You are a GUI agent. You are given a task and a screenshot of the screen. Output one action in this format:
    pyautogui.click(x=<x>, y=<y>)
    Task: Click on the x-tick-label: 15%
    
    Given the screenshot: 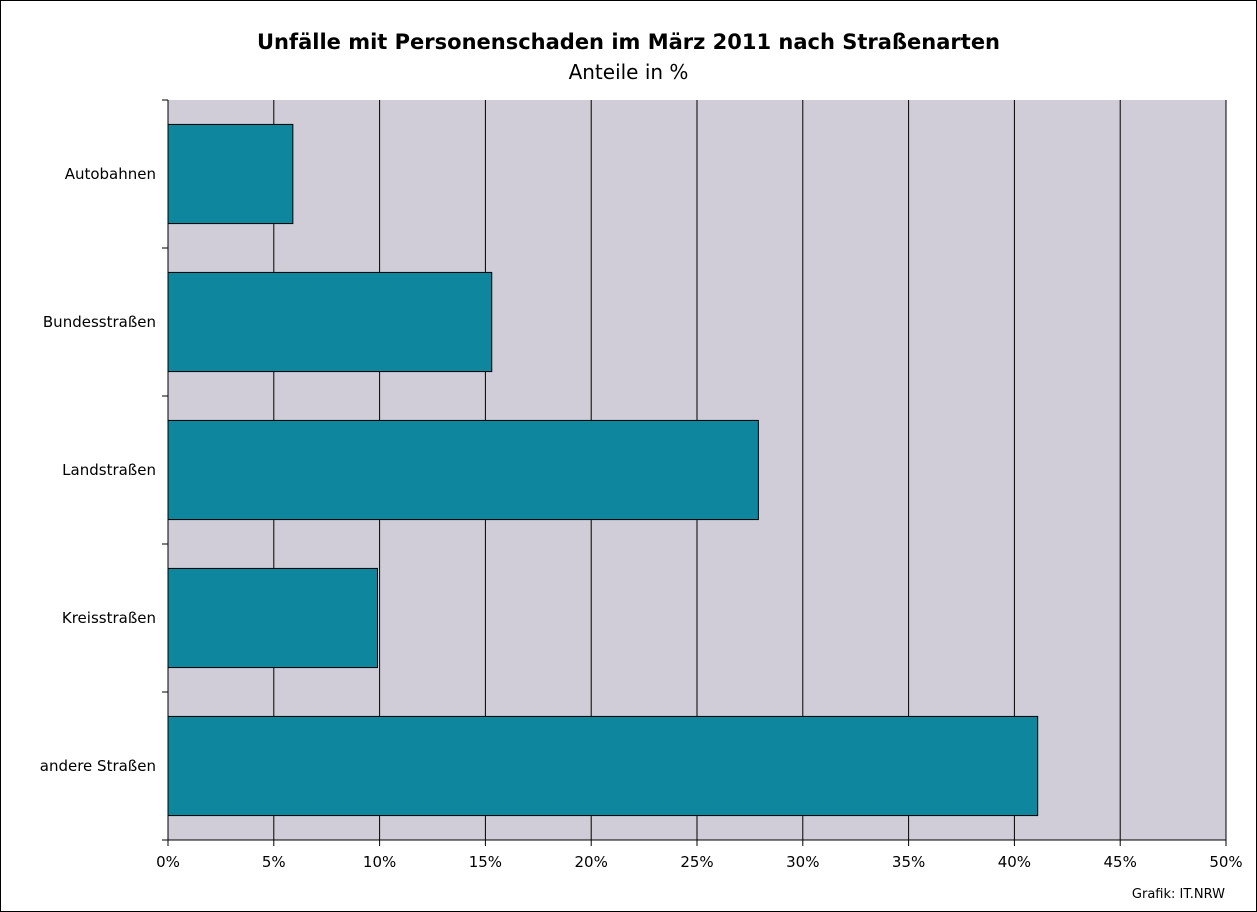 What is the action you would take?
    pyautogui.click(x=485, y=862)
    